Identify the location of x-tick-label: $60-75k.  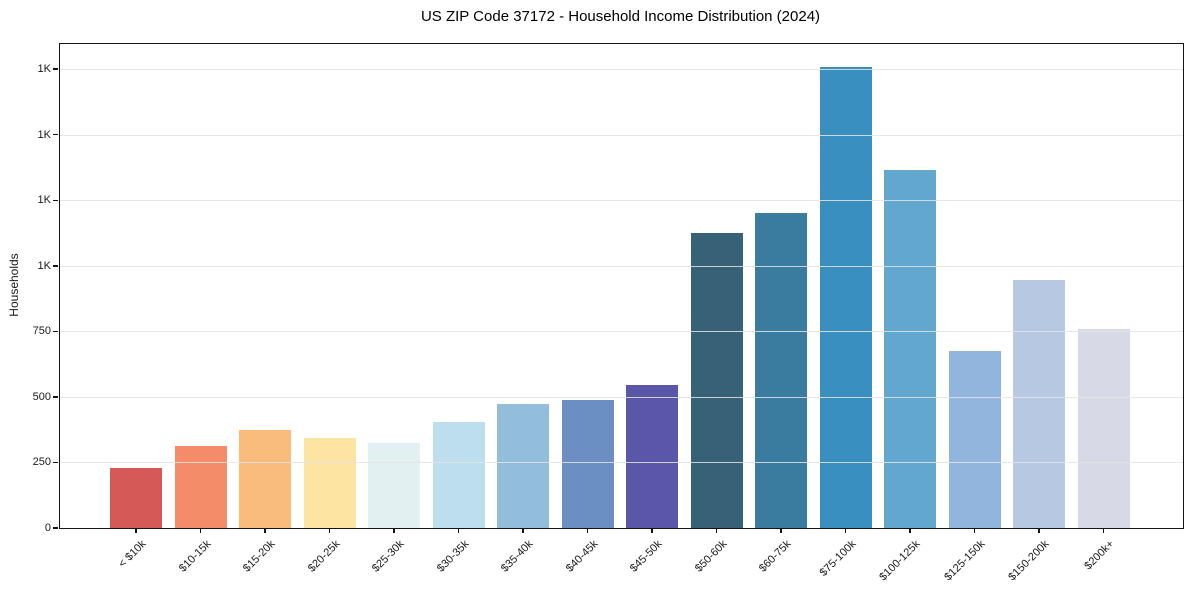
(775, 556).